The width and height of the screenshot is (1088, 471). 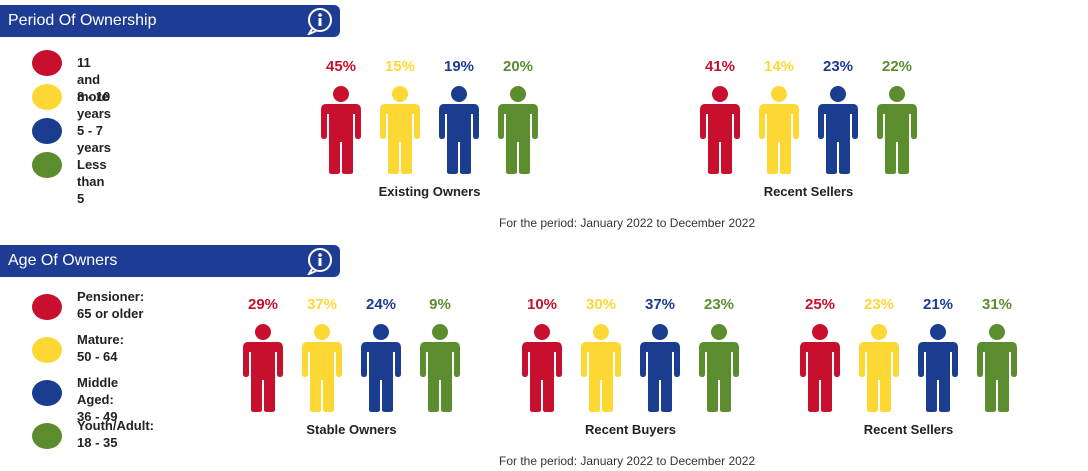 What do you see at coordinates (779, 66) in the screenshot?
I see `data-label: 14%` at bounding box center [779, 66].